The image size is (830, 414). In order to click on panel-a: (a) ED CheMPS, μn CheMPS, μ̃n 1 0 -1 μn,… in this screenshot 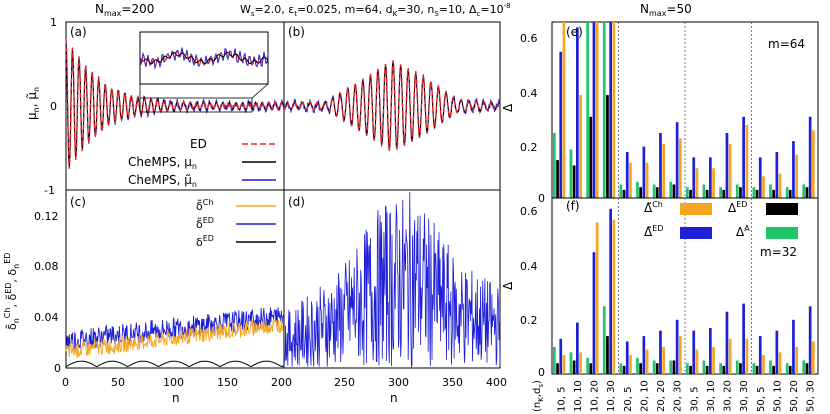, I will do `click(155, 106)`.